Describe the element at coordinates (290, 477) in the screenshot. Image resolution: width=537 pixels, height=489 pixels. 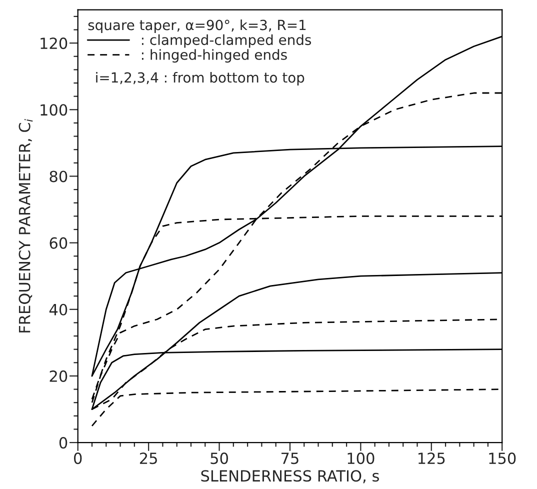
I see `x-axis-title: SLENDERNESS RATIO, s` at that location.